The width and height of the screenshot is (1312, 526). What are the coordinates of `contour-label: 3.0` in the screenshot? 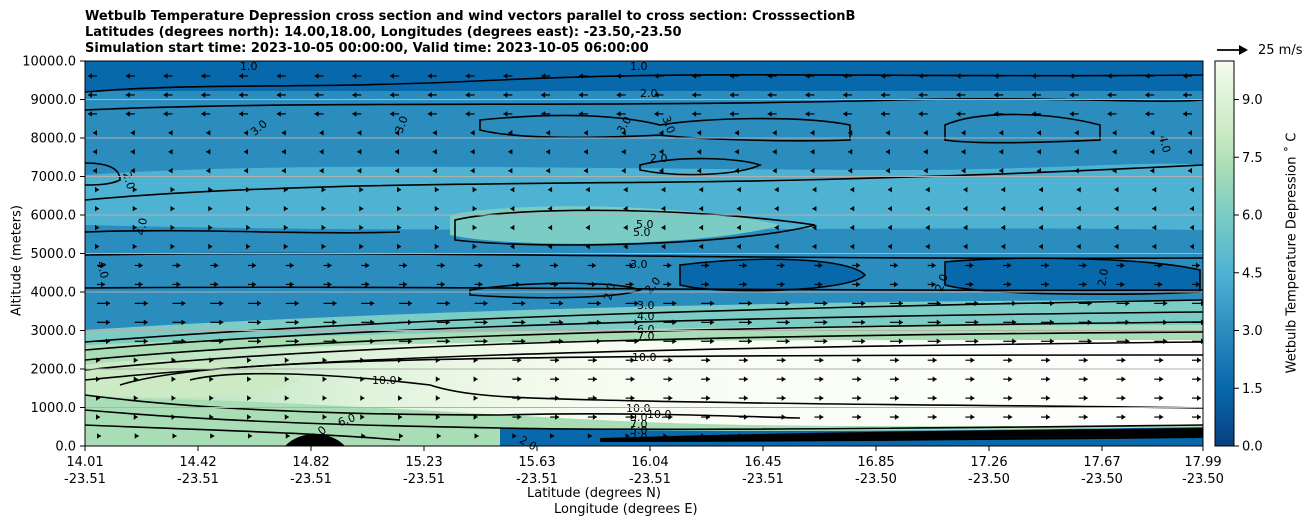 It's located at (668, 124).